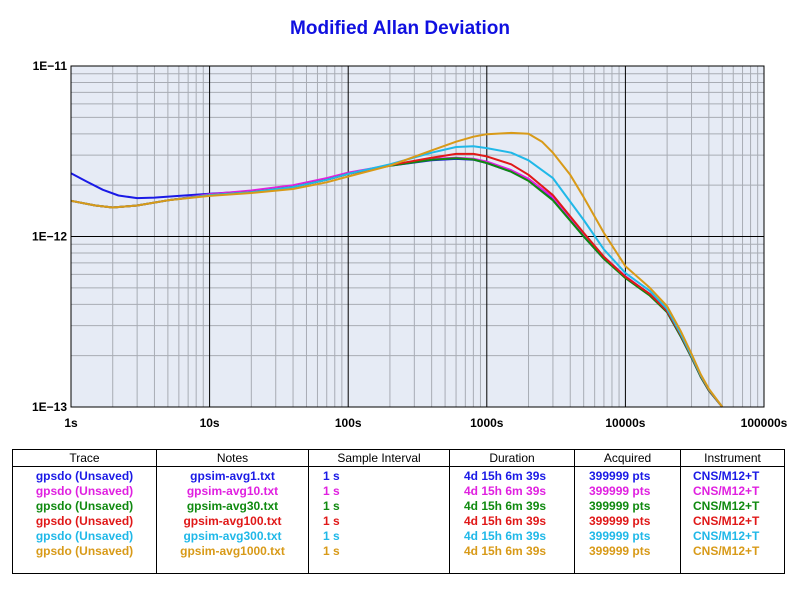 This screenshot has width=800, height=600. Describe the element at coordinates (512, 458) in the screenshot. I see `col-header-duration: Duration` at that location.